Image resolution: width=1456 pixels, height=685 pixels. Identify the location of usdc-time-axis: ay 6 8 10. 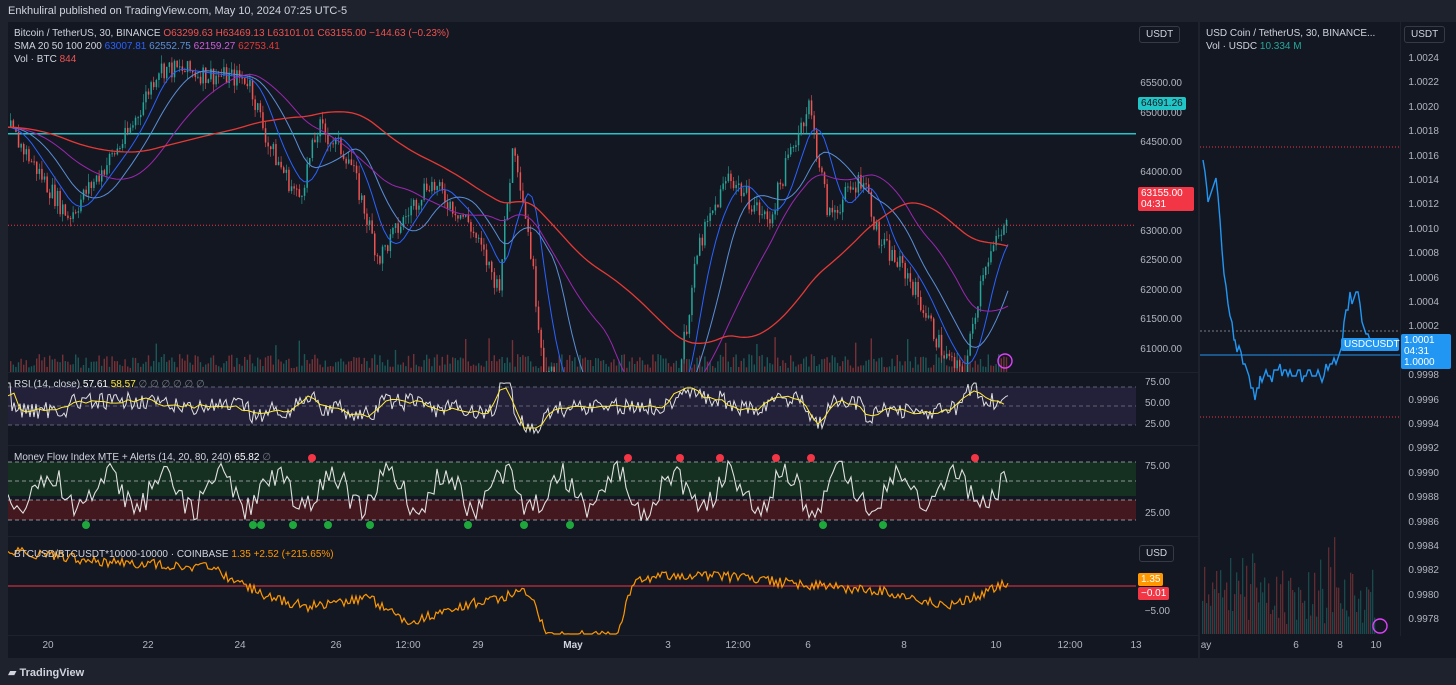
(1328, 647).